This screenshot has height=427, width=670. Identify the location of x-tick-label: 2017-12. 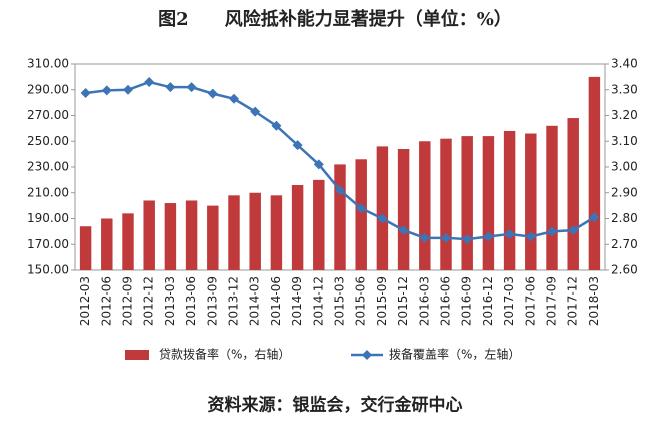
(573, 301).